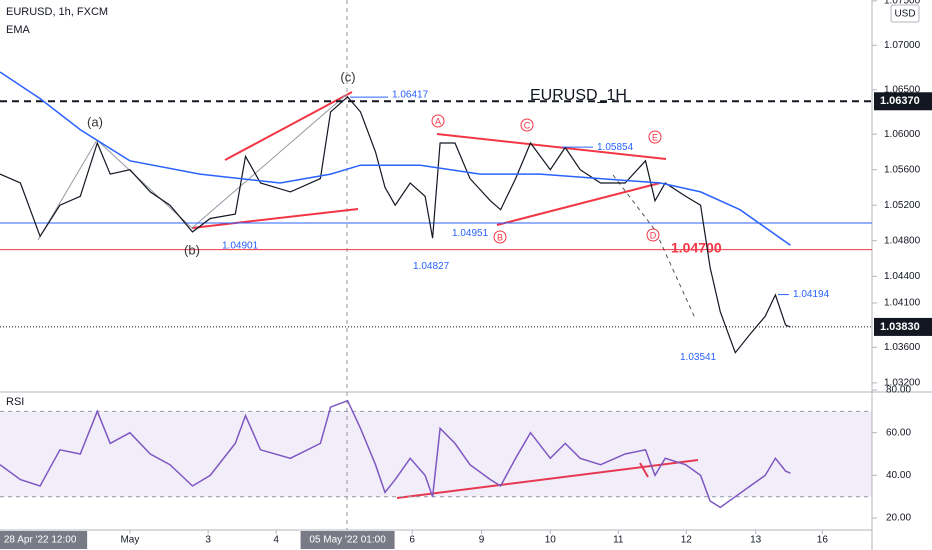  What do you see at coordinates (240, 245) in the screenshot?
I see `price-label: 1.04901` at bounding box center [240, 245].